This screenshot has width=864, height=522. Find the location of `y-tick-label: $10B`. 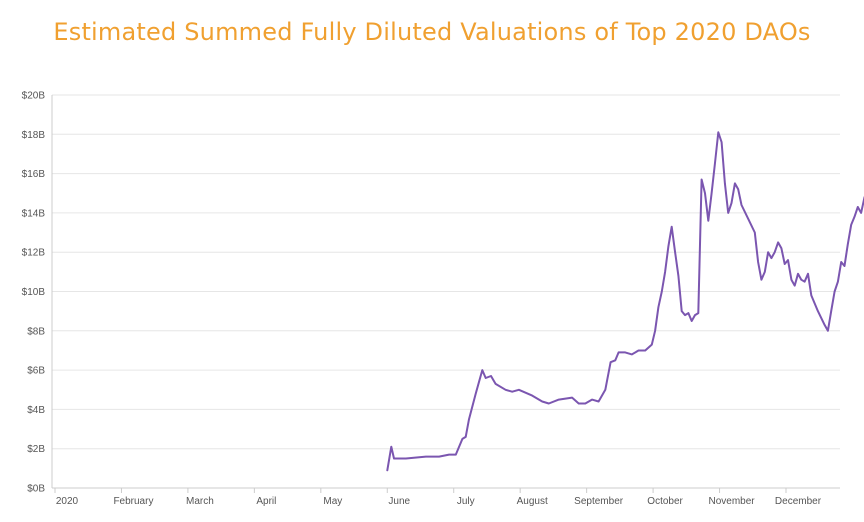

y-tick-label: $10B is located at coordinates (34, 292).